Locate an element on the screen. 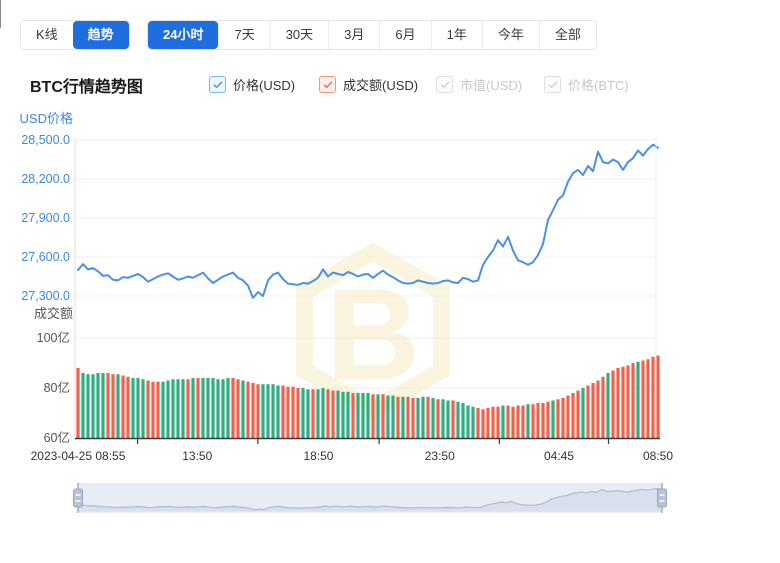  tab-3m: 3月 is located at coordinates (354, 35).